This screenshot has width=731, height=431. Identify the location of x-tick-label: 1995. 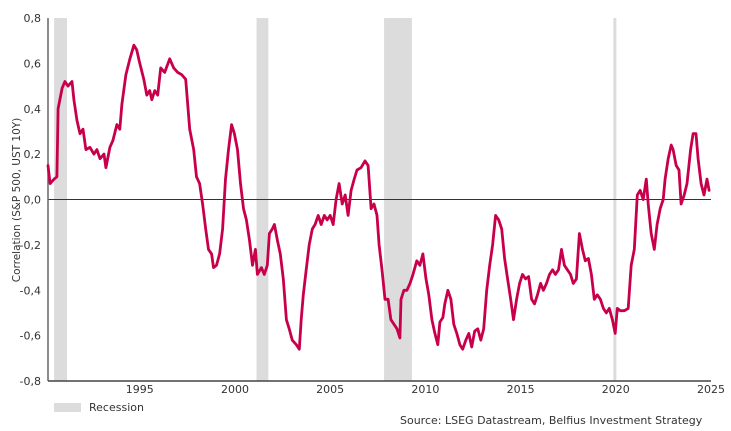
(140, 389).